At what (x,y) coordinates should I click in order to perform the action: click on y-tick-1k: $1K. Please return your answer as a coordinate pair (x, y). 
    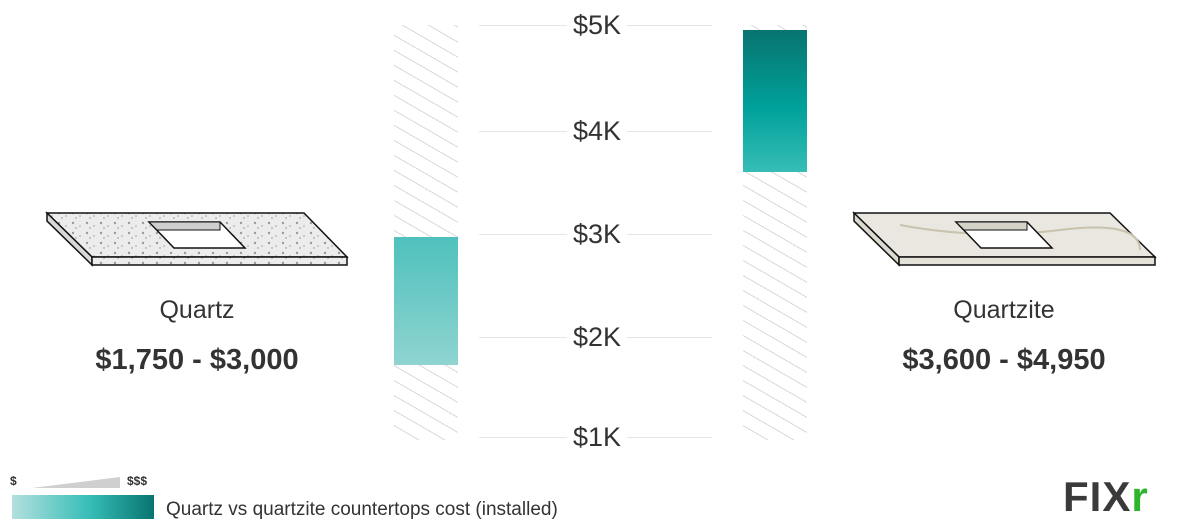
    Looking at the image, I should click on (597, 437).